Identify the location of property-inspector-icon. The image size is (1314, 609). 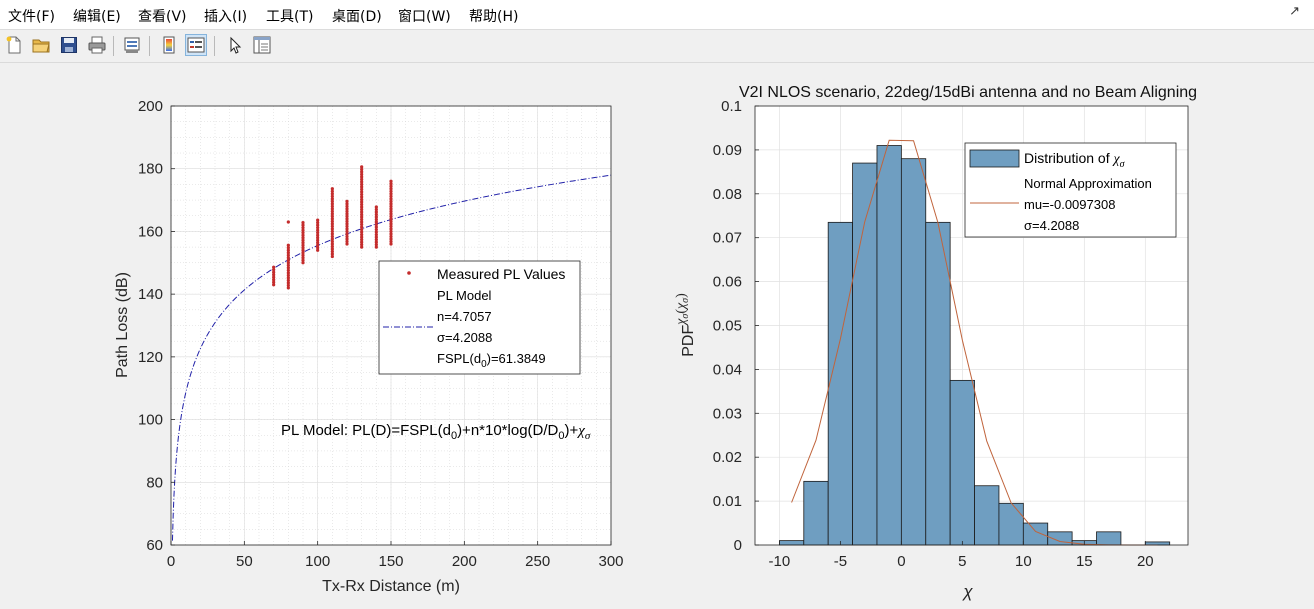
(262, 45).